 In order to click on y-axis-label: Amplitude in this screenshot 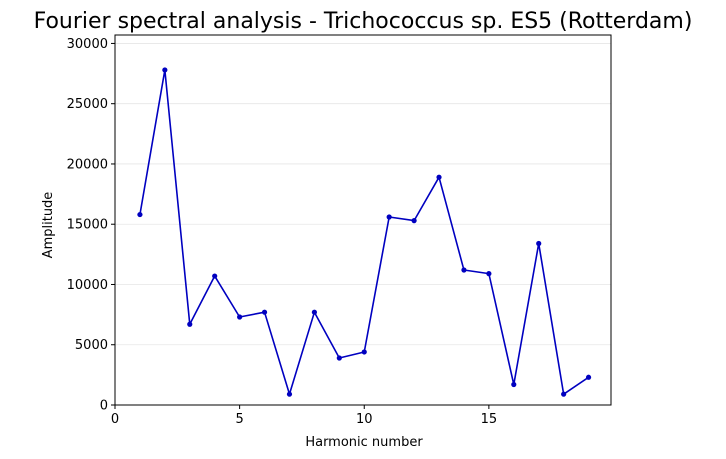, I will do `click(48, 225)`.